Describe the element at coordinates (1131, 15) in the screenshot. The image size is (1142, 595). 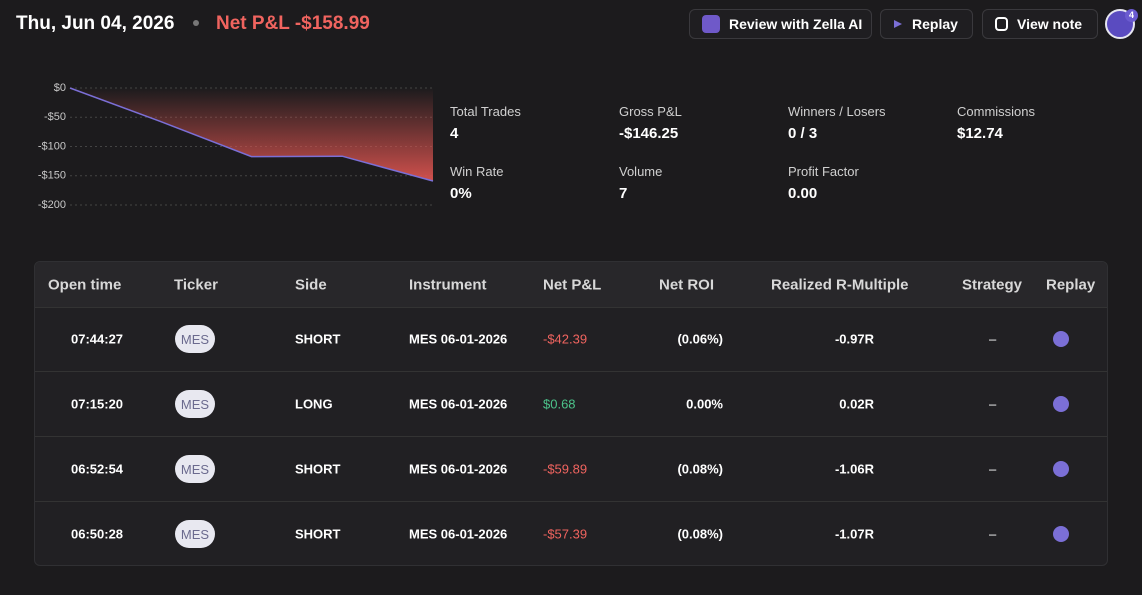
I see `notification-badge: 4` at that location.